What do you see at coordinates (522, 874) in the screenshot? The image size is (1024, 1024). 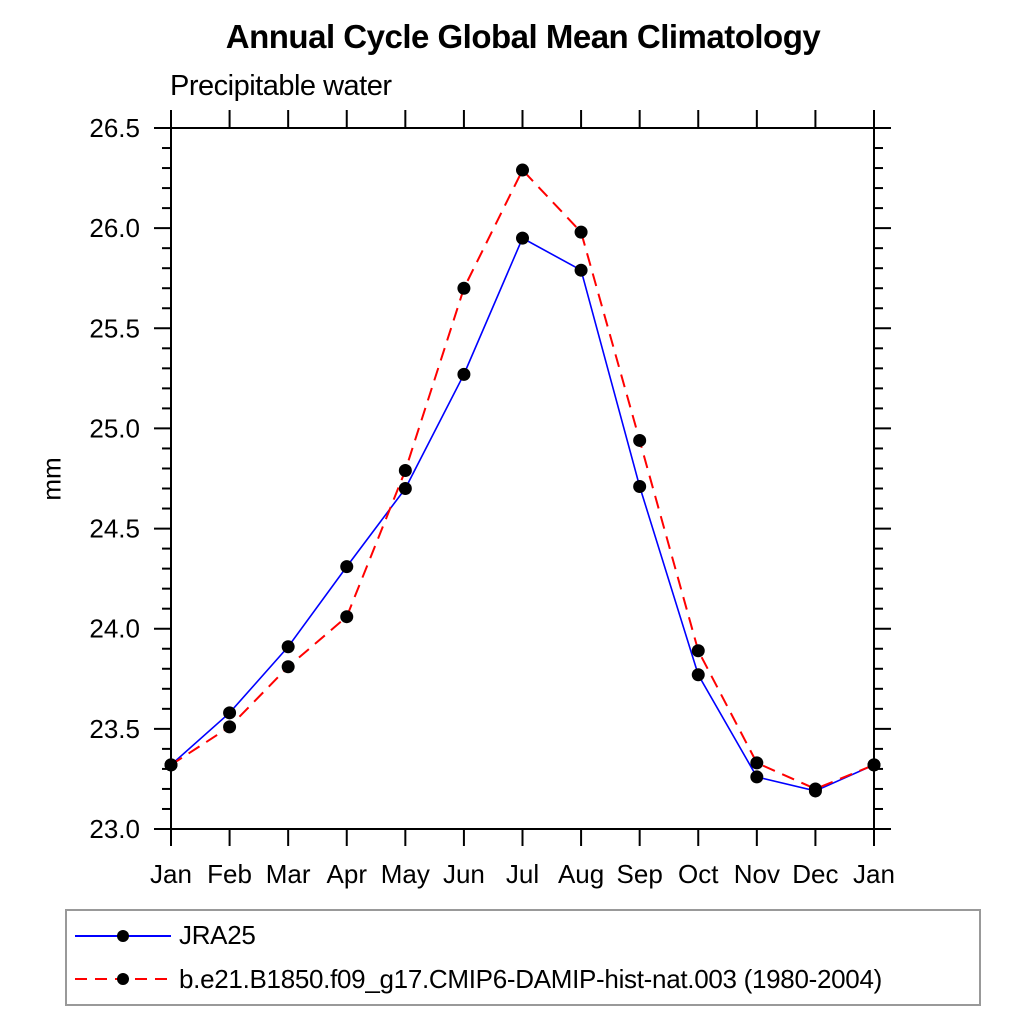 I see `svg-text: Jul` at bounding box center [522, 874].